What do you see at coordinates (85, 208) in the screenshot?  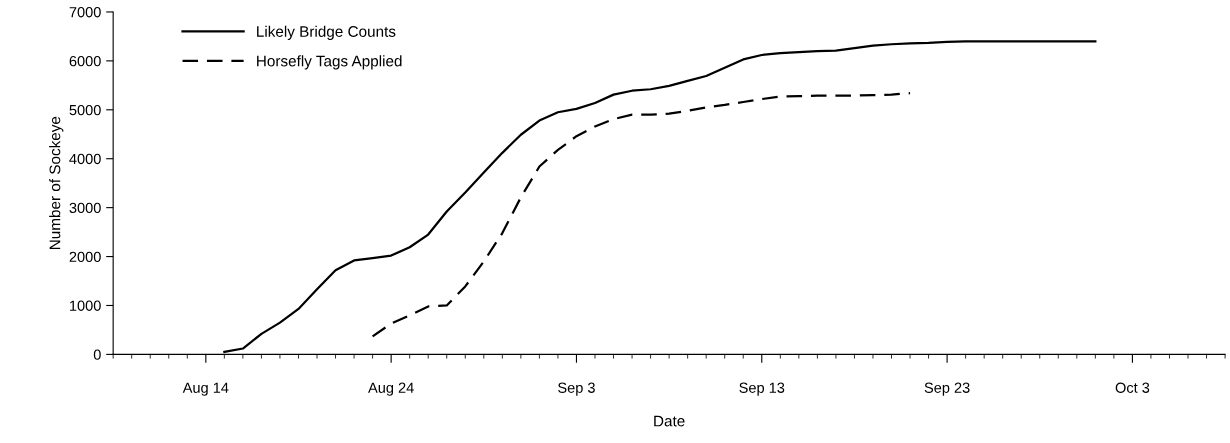 I see `y-tick-label: 3000` at bounding box center [85, 208].